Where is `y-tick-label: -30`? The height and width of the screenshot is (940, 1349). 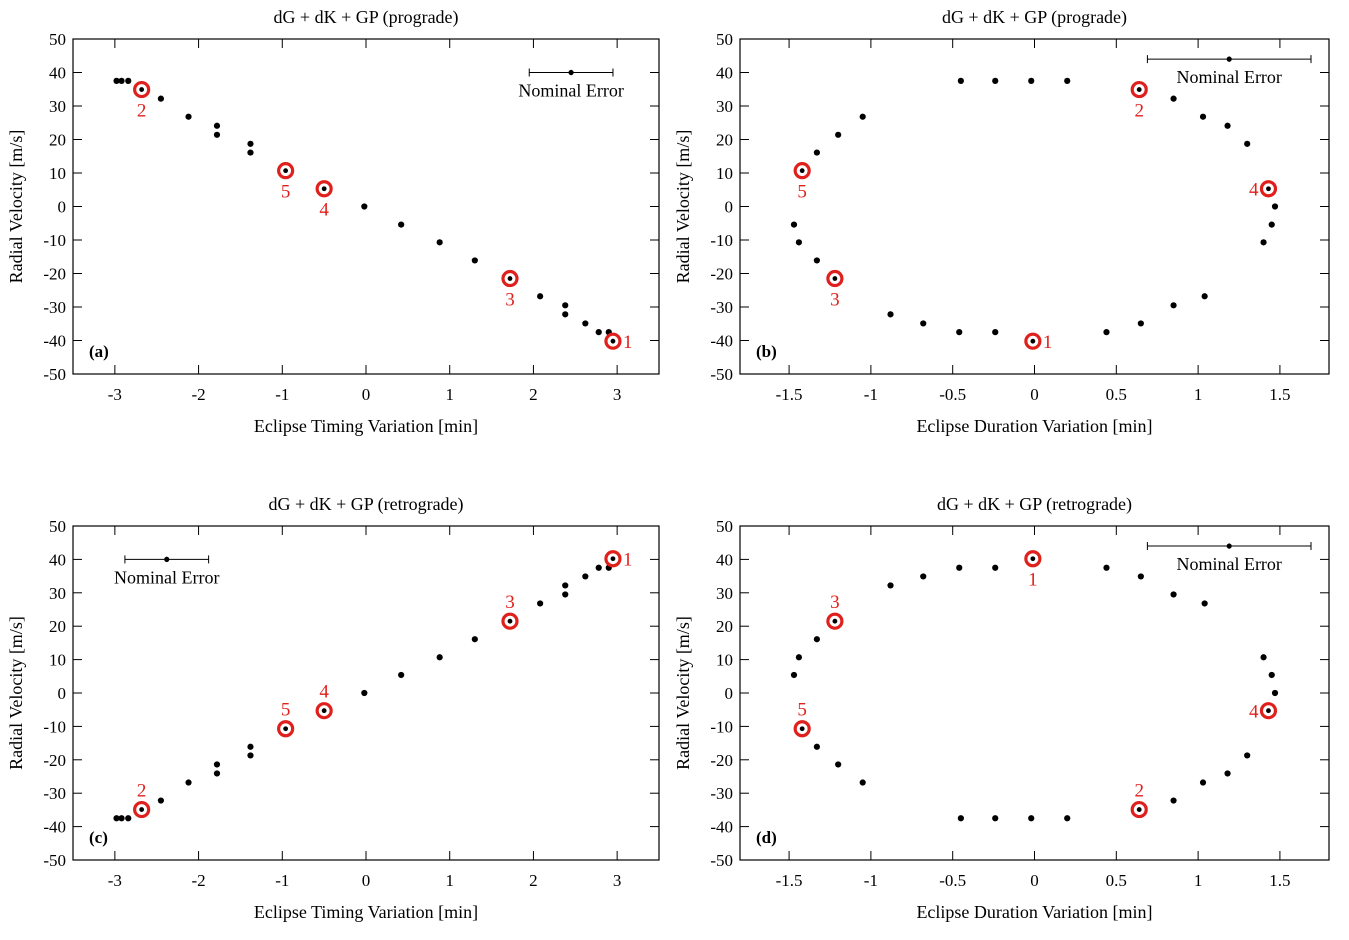
y-tick-label: -30 is located at coordinates (54, 307).